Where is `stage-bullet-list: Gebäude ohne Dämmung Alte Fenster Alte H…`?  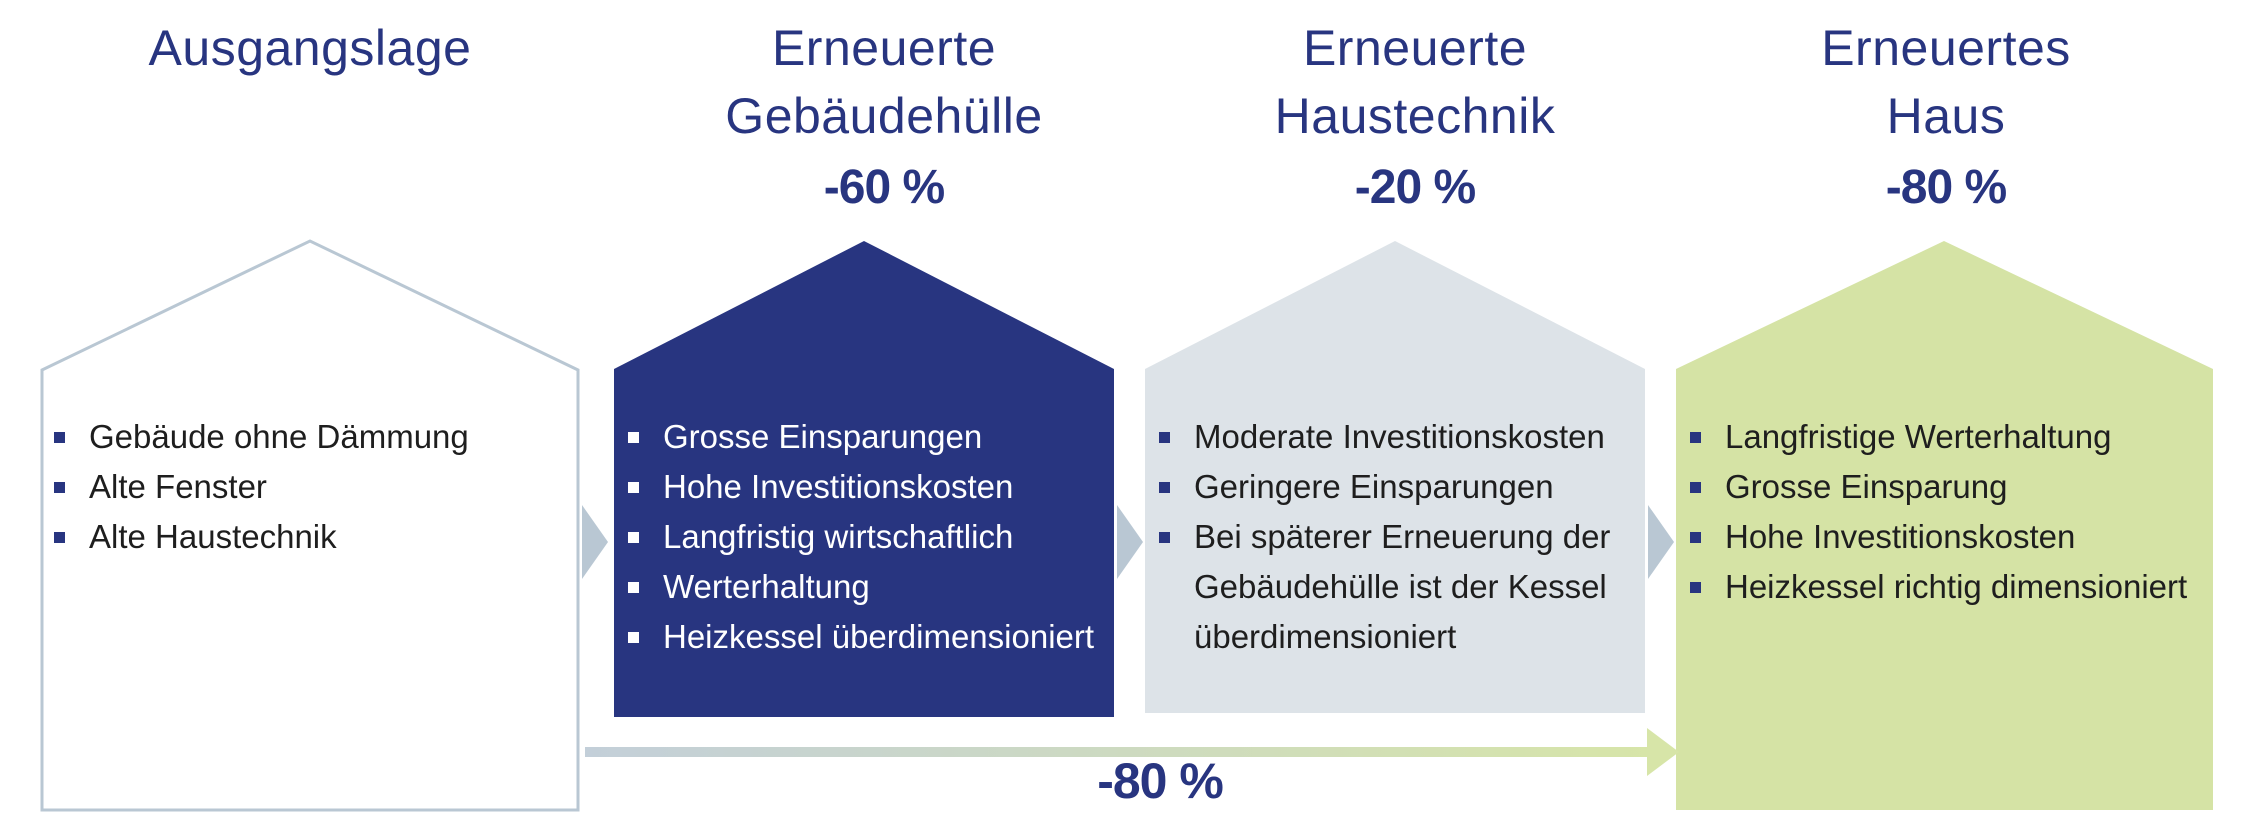 stage-bullet-list: Gebäude ohne Dämmung Alte Fenster Alte H… is located at coordinates (261, 487).